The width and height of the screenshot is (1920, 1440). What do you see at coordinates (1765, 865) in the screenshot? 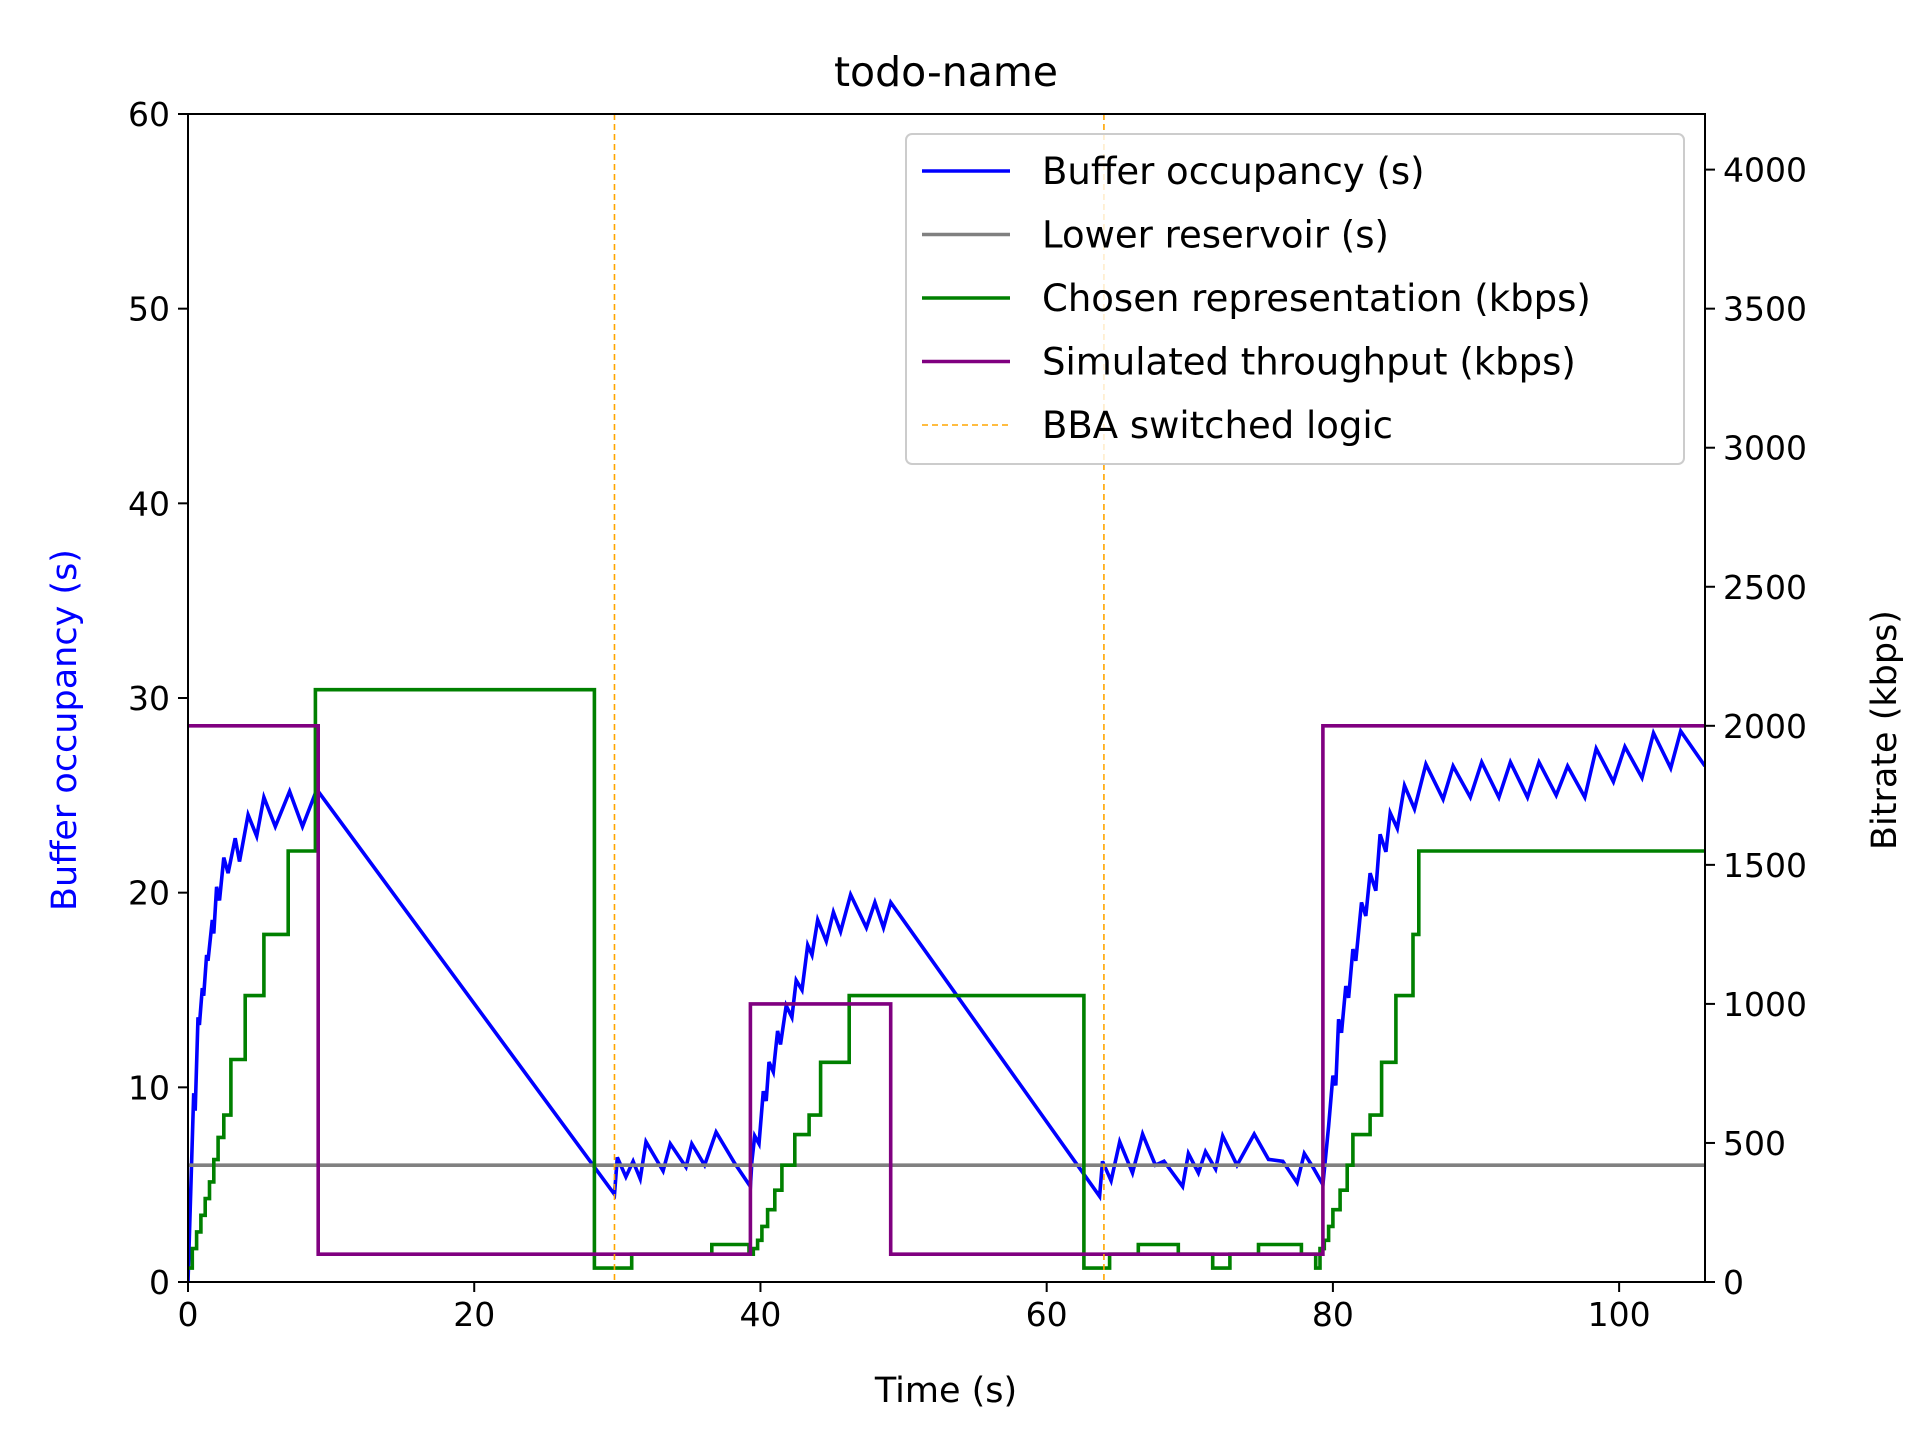
I see `y-right-tick-label: 1500` at bounding box center [1765, 865].